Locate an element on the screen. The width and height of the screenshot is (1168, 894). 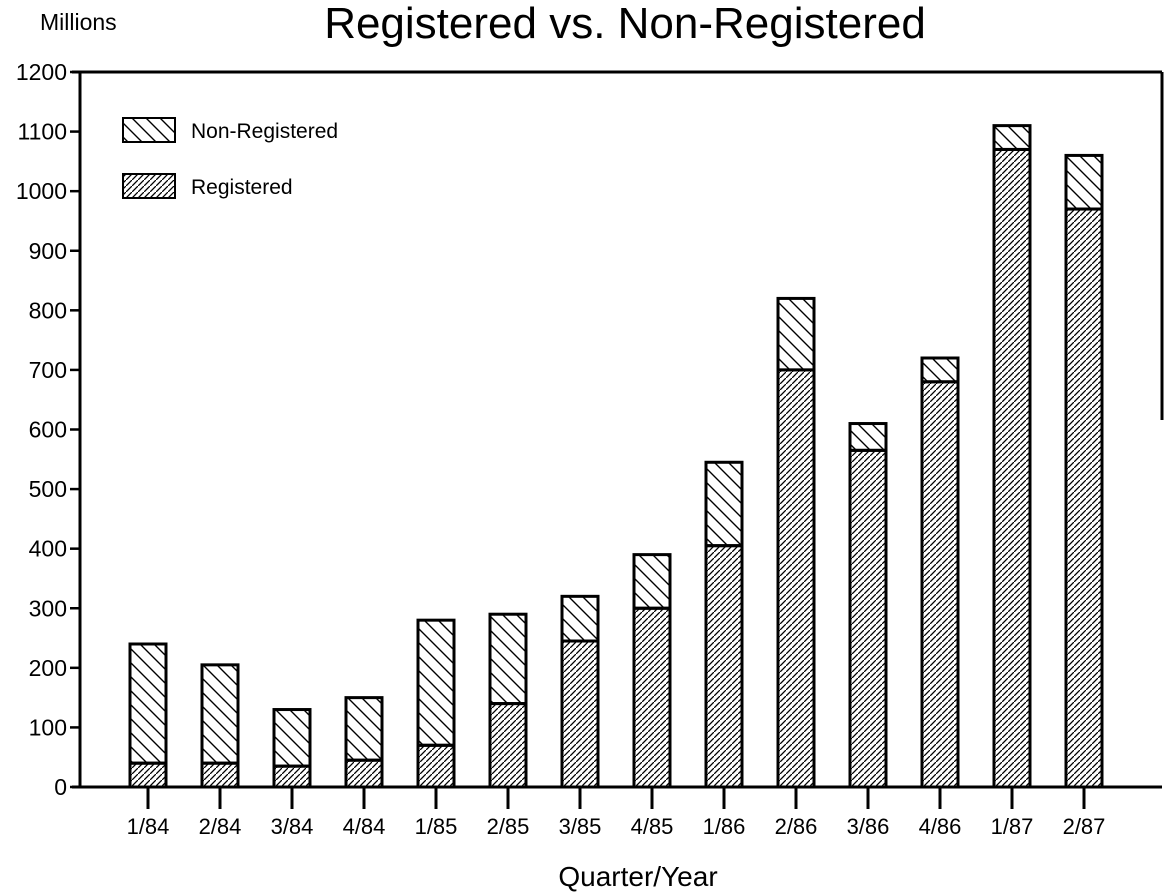
x-tick-label: 2/84 is located at coordinates (220, 826).